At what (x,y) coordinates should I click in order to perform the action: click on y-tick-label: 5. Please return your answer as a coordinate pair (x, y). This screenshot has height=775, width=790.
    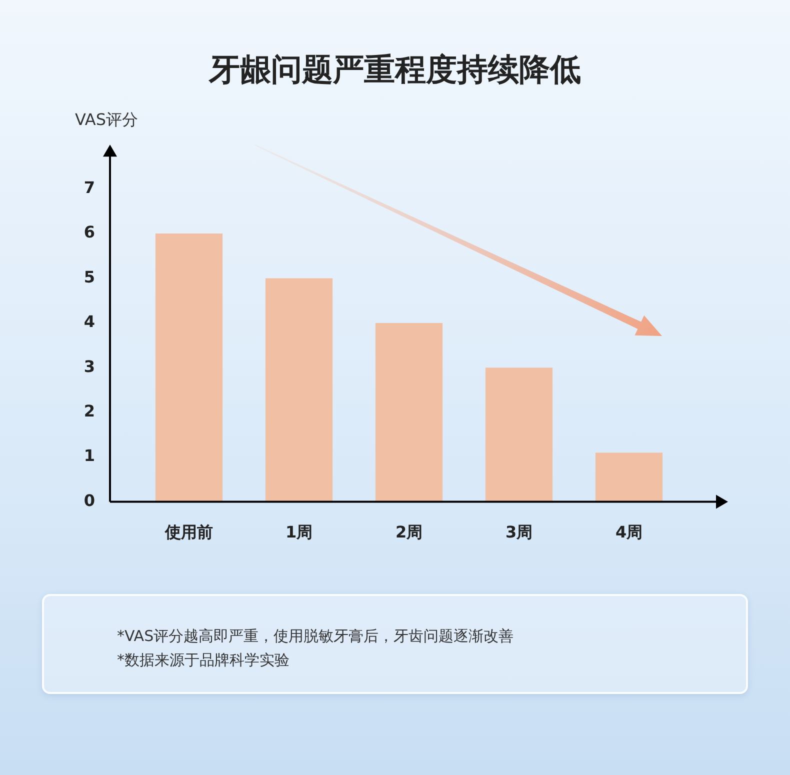
    Looking at the image, I should click on (89, 276).